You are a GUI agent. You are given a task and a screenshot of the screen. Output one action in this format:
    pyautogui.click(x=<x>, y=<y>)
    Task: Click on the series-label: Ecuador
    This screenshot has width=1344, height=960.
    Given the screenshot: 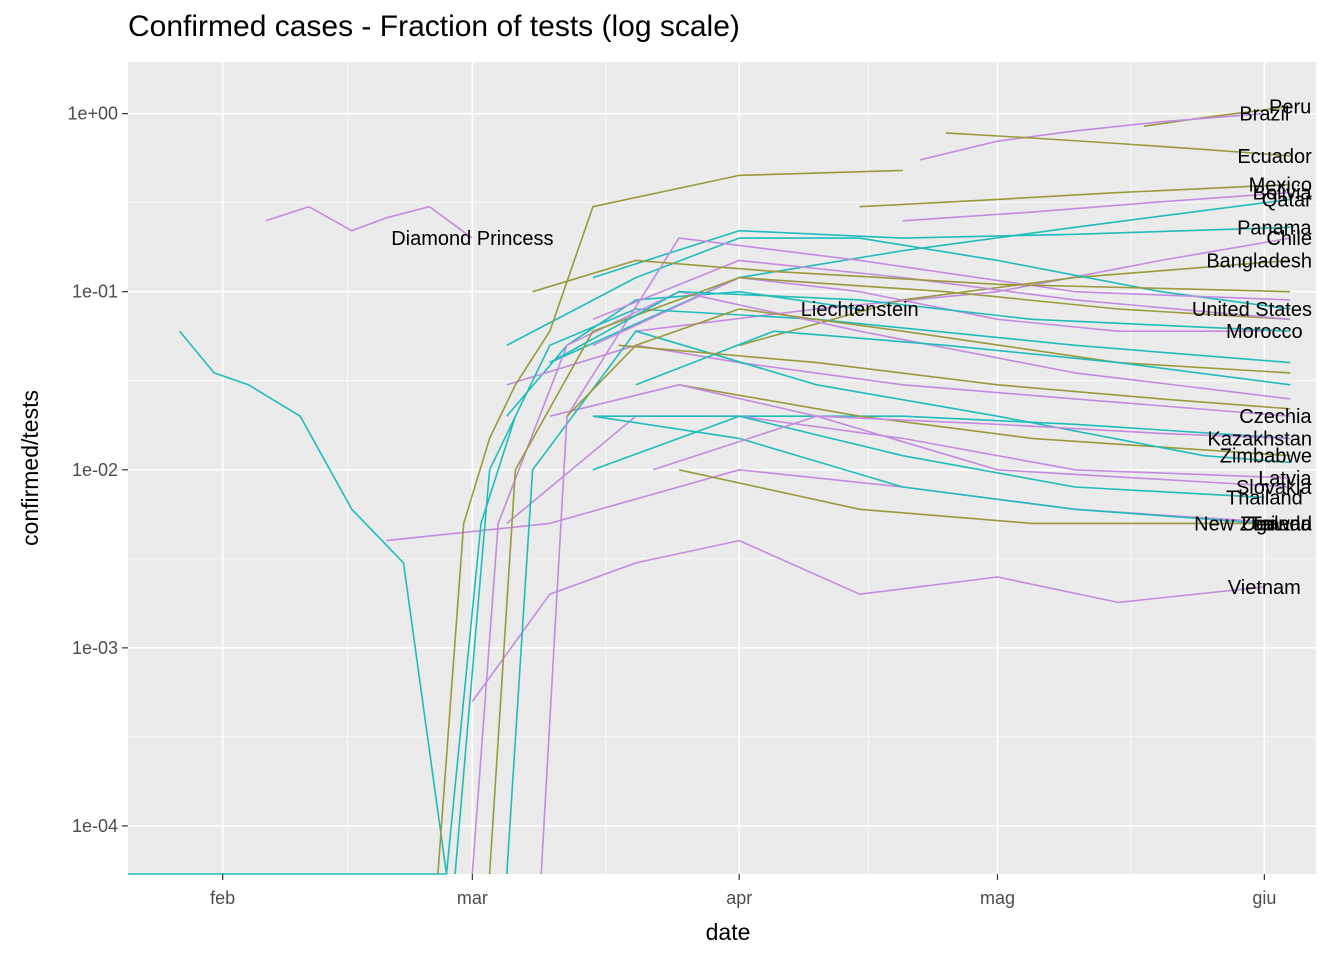 What is the action you would take?
    pyautogui.click(x=1274, y=157)
    